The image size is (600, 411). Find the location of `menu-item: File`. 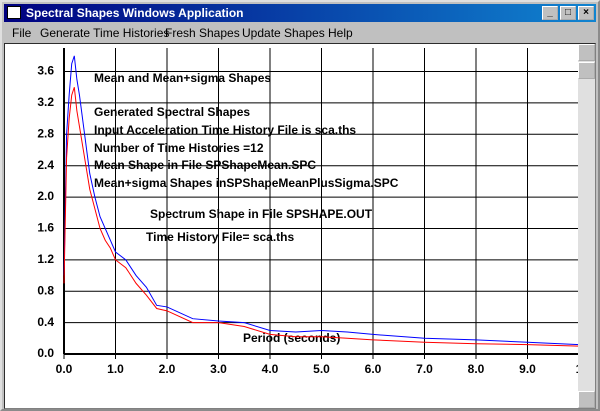

menu-item: File is located at coordinates (22, 33).